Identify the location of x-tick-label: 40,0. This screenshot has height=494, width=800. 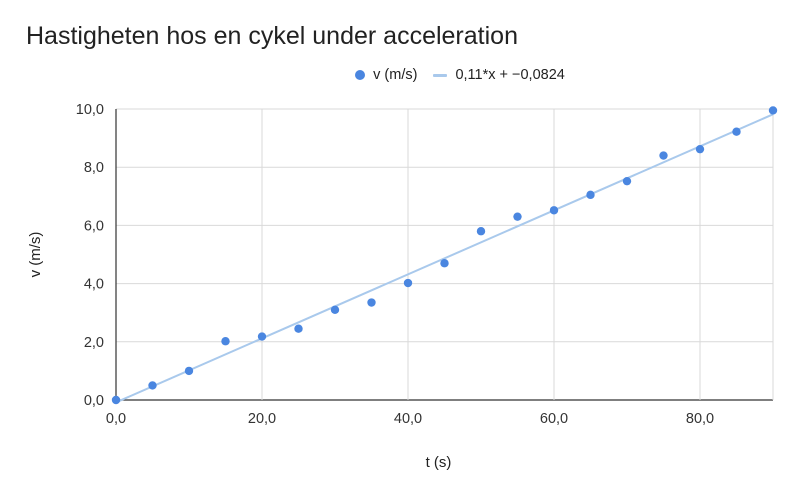
(408, 419).